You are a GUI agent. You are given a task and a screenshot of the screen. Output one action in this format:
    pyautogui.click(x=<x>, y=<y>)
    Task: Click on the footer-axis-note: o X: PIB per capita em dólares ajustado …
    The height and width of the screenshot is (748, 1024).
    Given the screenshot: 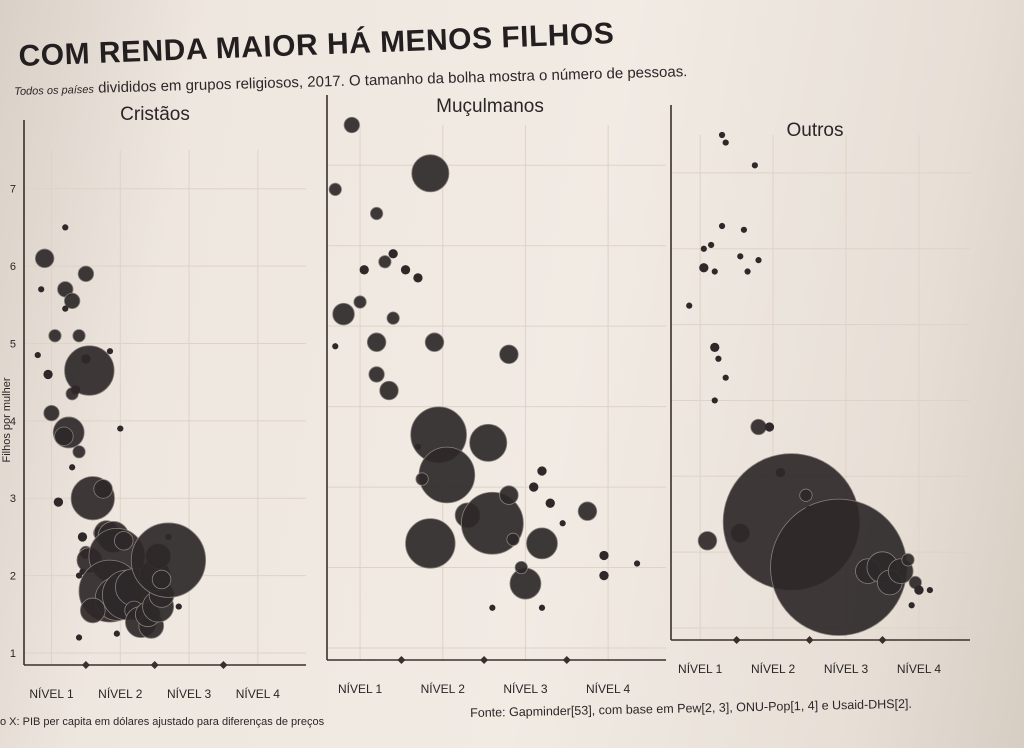 What is the action you would take?
    pyautogui.click(x=162, y=722)
    